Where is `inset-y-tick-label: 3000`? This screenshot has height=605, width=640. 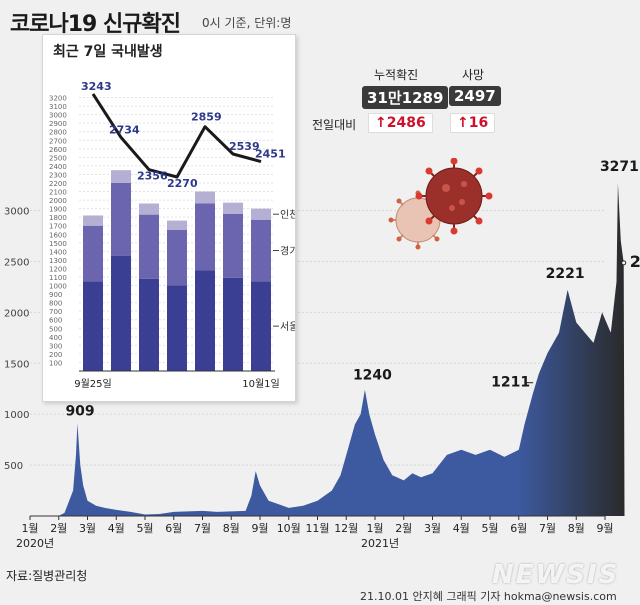 inset-y-tick-label: 3000 is located at coordinates (58, 116).